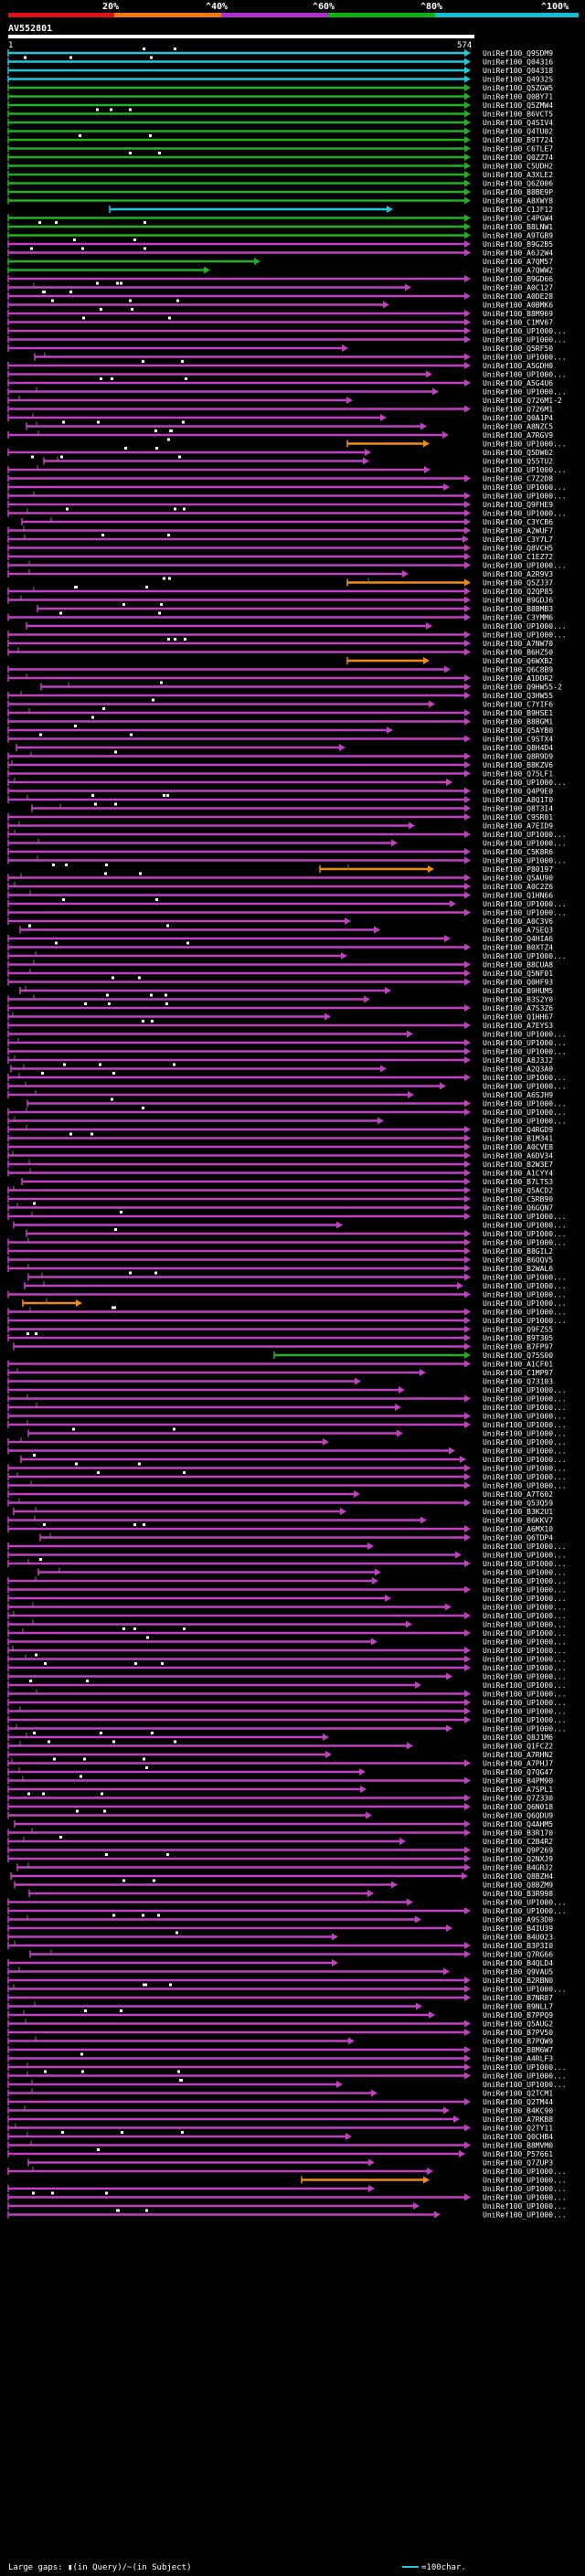  I want to click on hit-label: UniRef100_Q4P9E0, so click(518, 792).